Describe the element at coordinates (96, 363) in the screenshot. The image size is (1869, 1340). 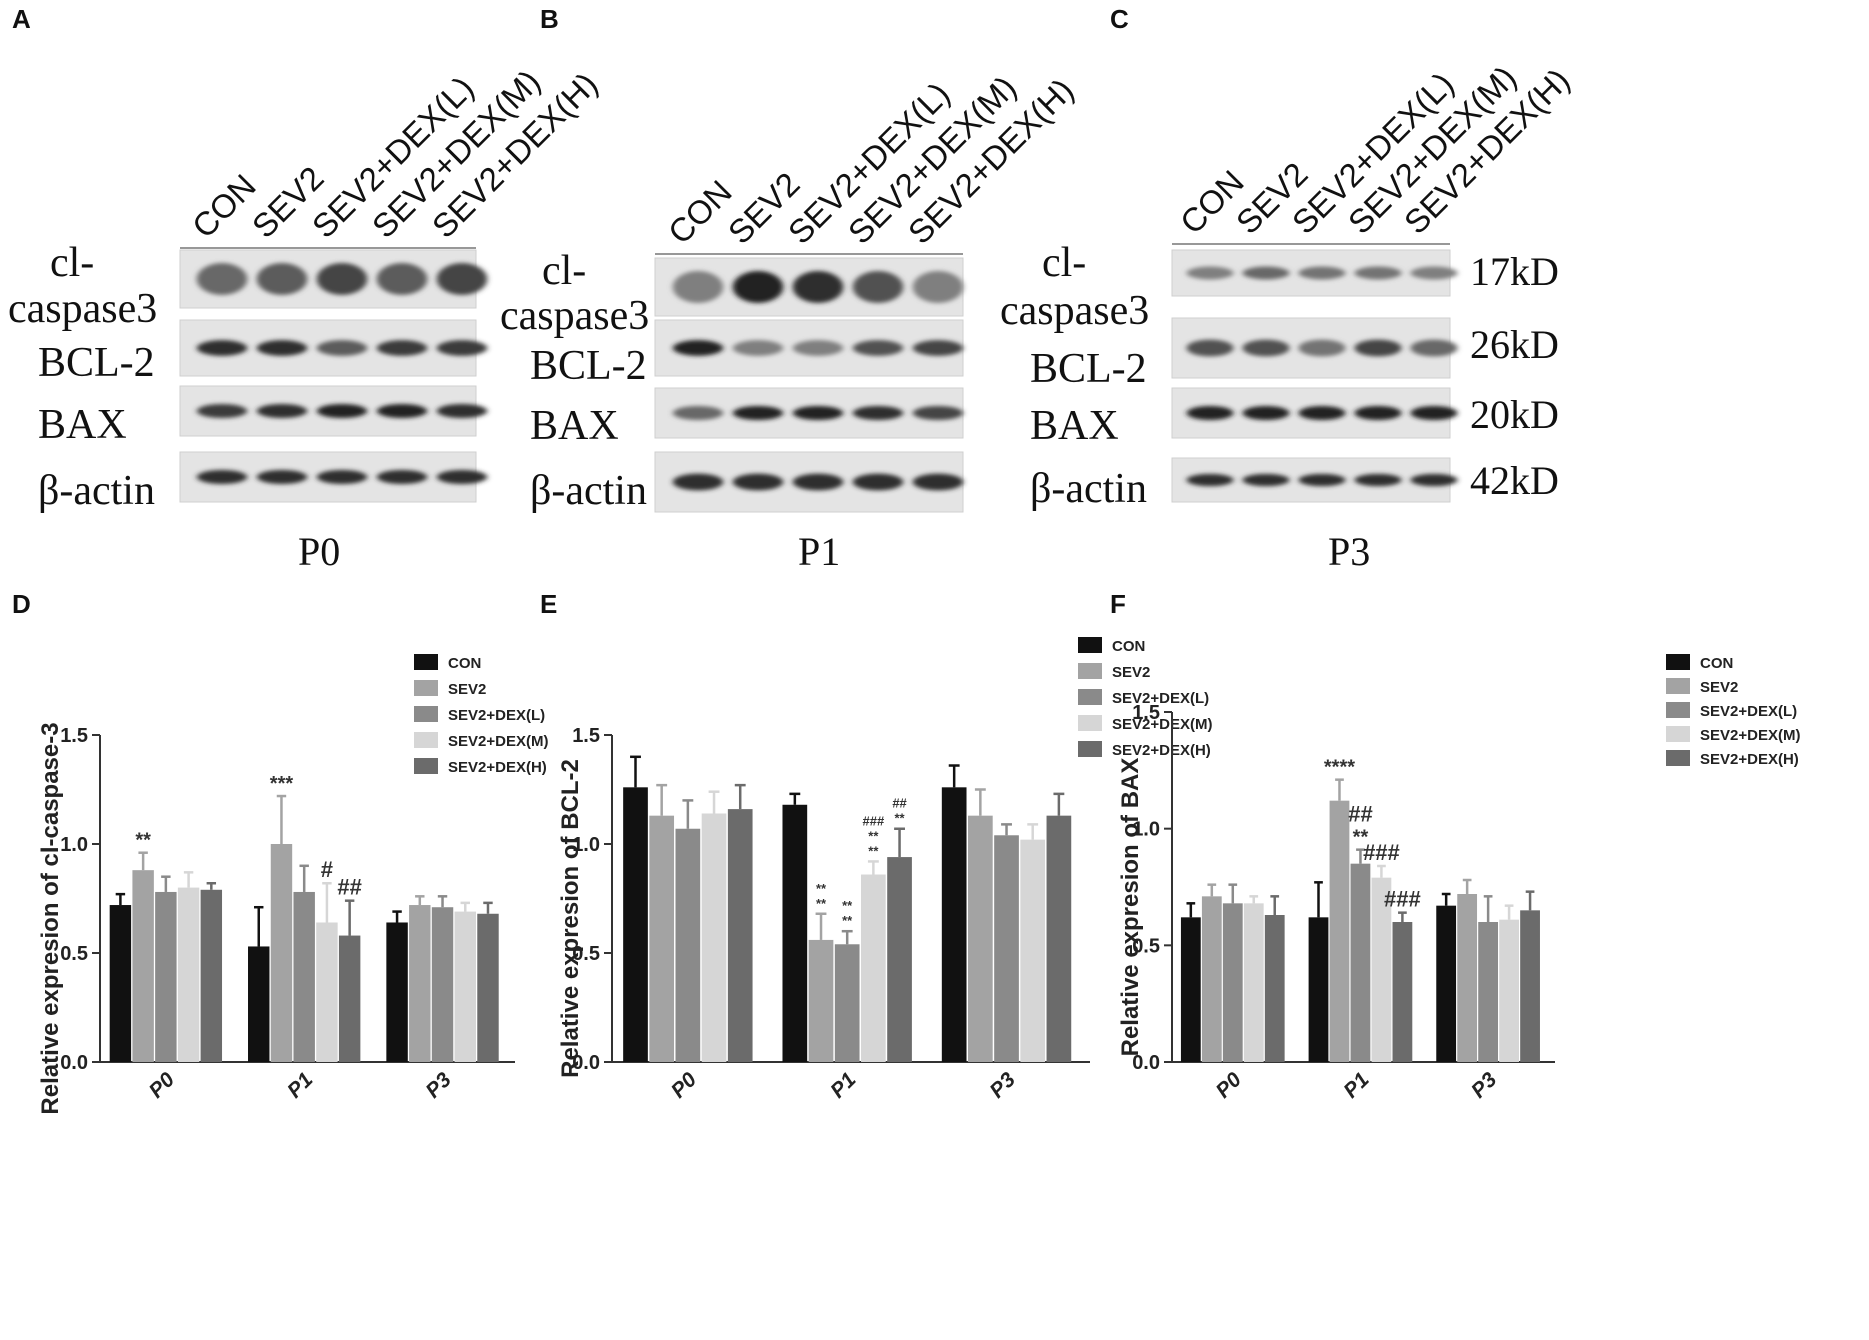
I see `protein-label: BCL-2` at that location.